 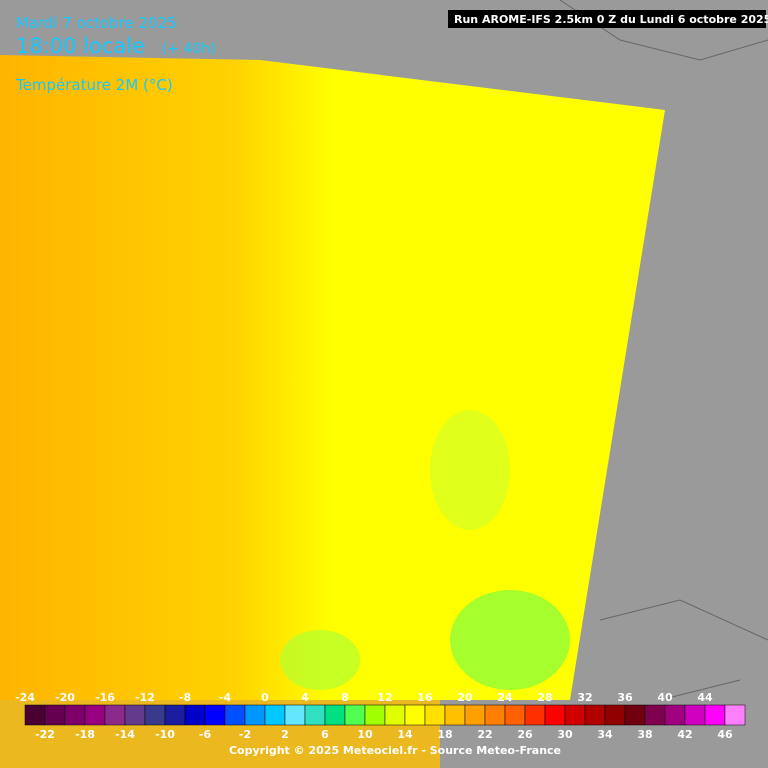 I want to click on colorbar-label: -18, so click(x=85, y=734).